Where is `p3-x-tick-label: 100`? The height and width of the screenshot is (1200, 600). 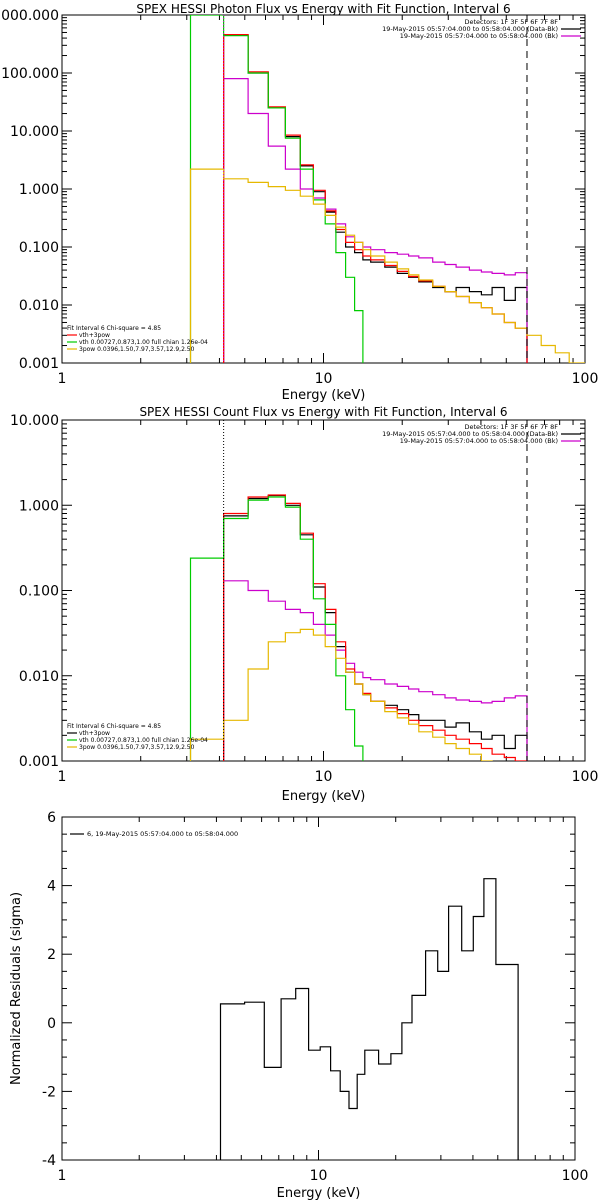 p3-x-tick-label: 100 is located at coordinates (575, 1176).